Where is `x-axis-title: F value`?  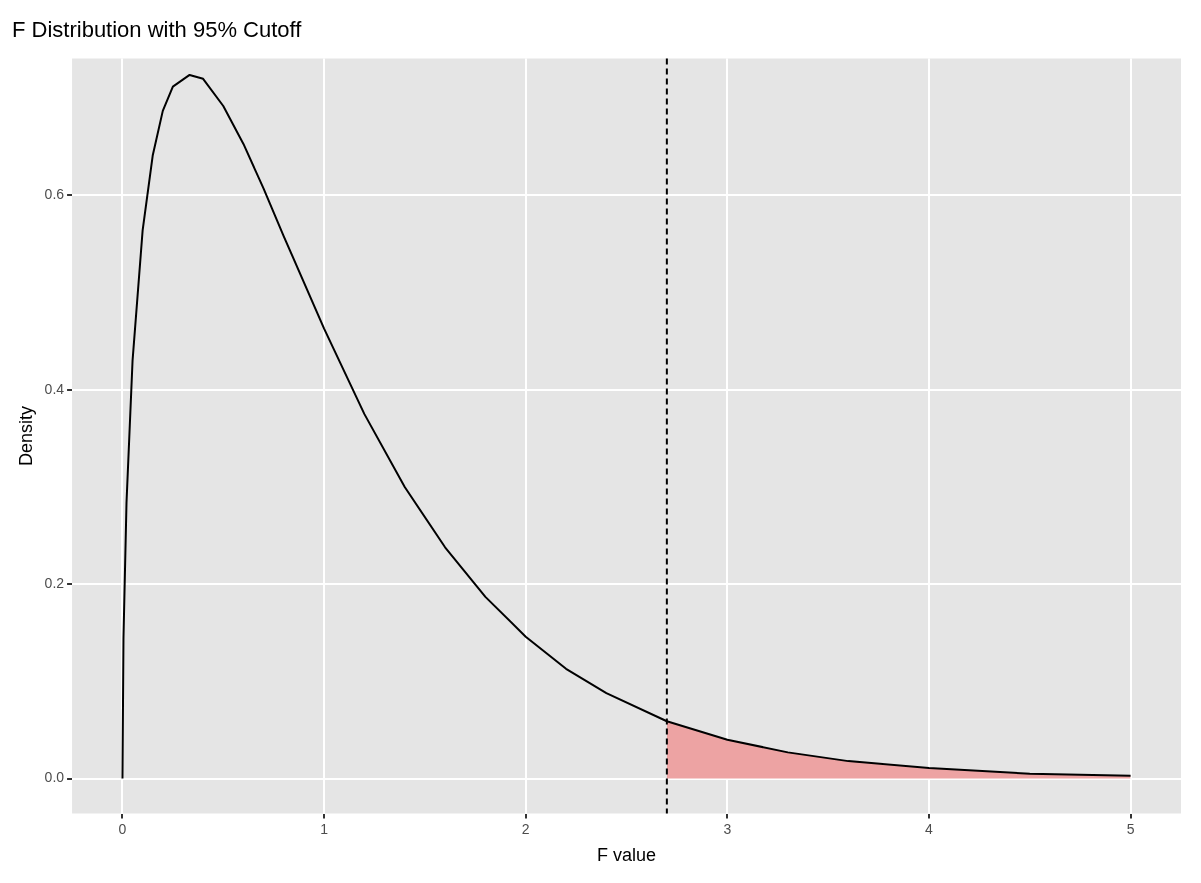
x-axis-title: F value is located at coordinates (627, 855).